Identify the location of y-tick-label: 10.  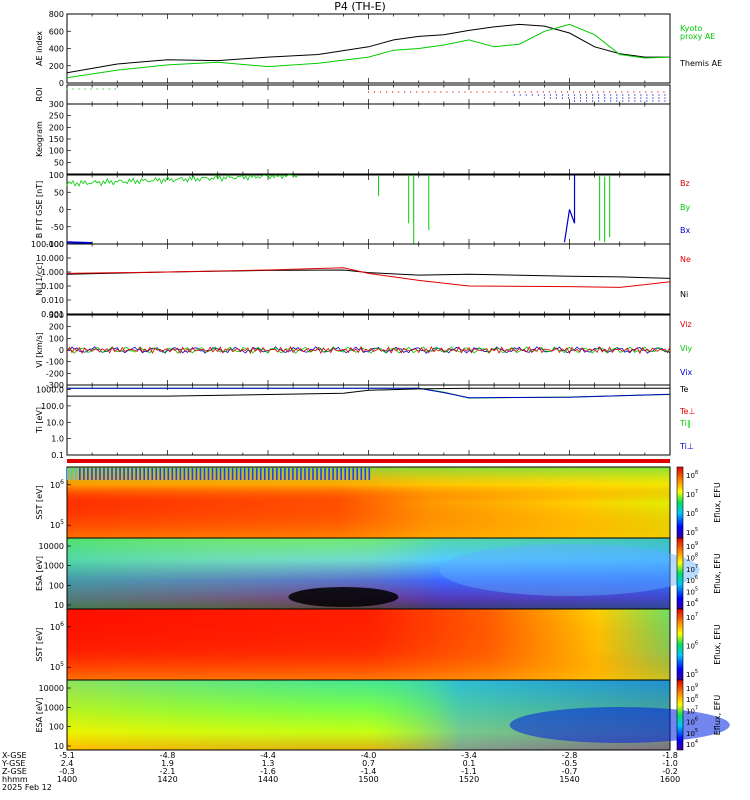
(59, 746).